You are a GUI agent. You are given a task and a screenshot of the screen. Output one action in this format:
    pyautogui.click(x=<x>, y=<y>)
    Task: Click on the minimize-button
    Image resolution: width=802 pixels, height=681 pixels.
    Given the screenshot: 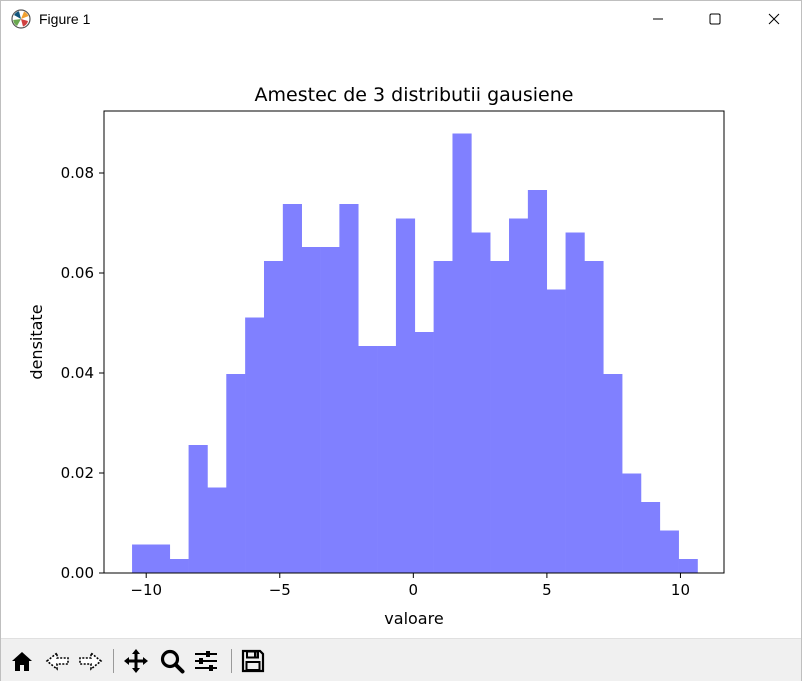 What is the action you would take?
    pyautogui.click(x=658, y=19)
    